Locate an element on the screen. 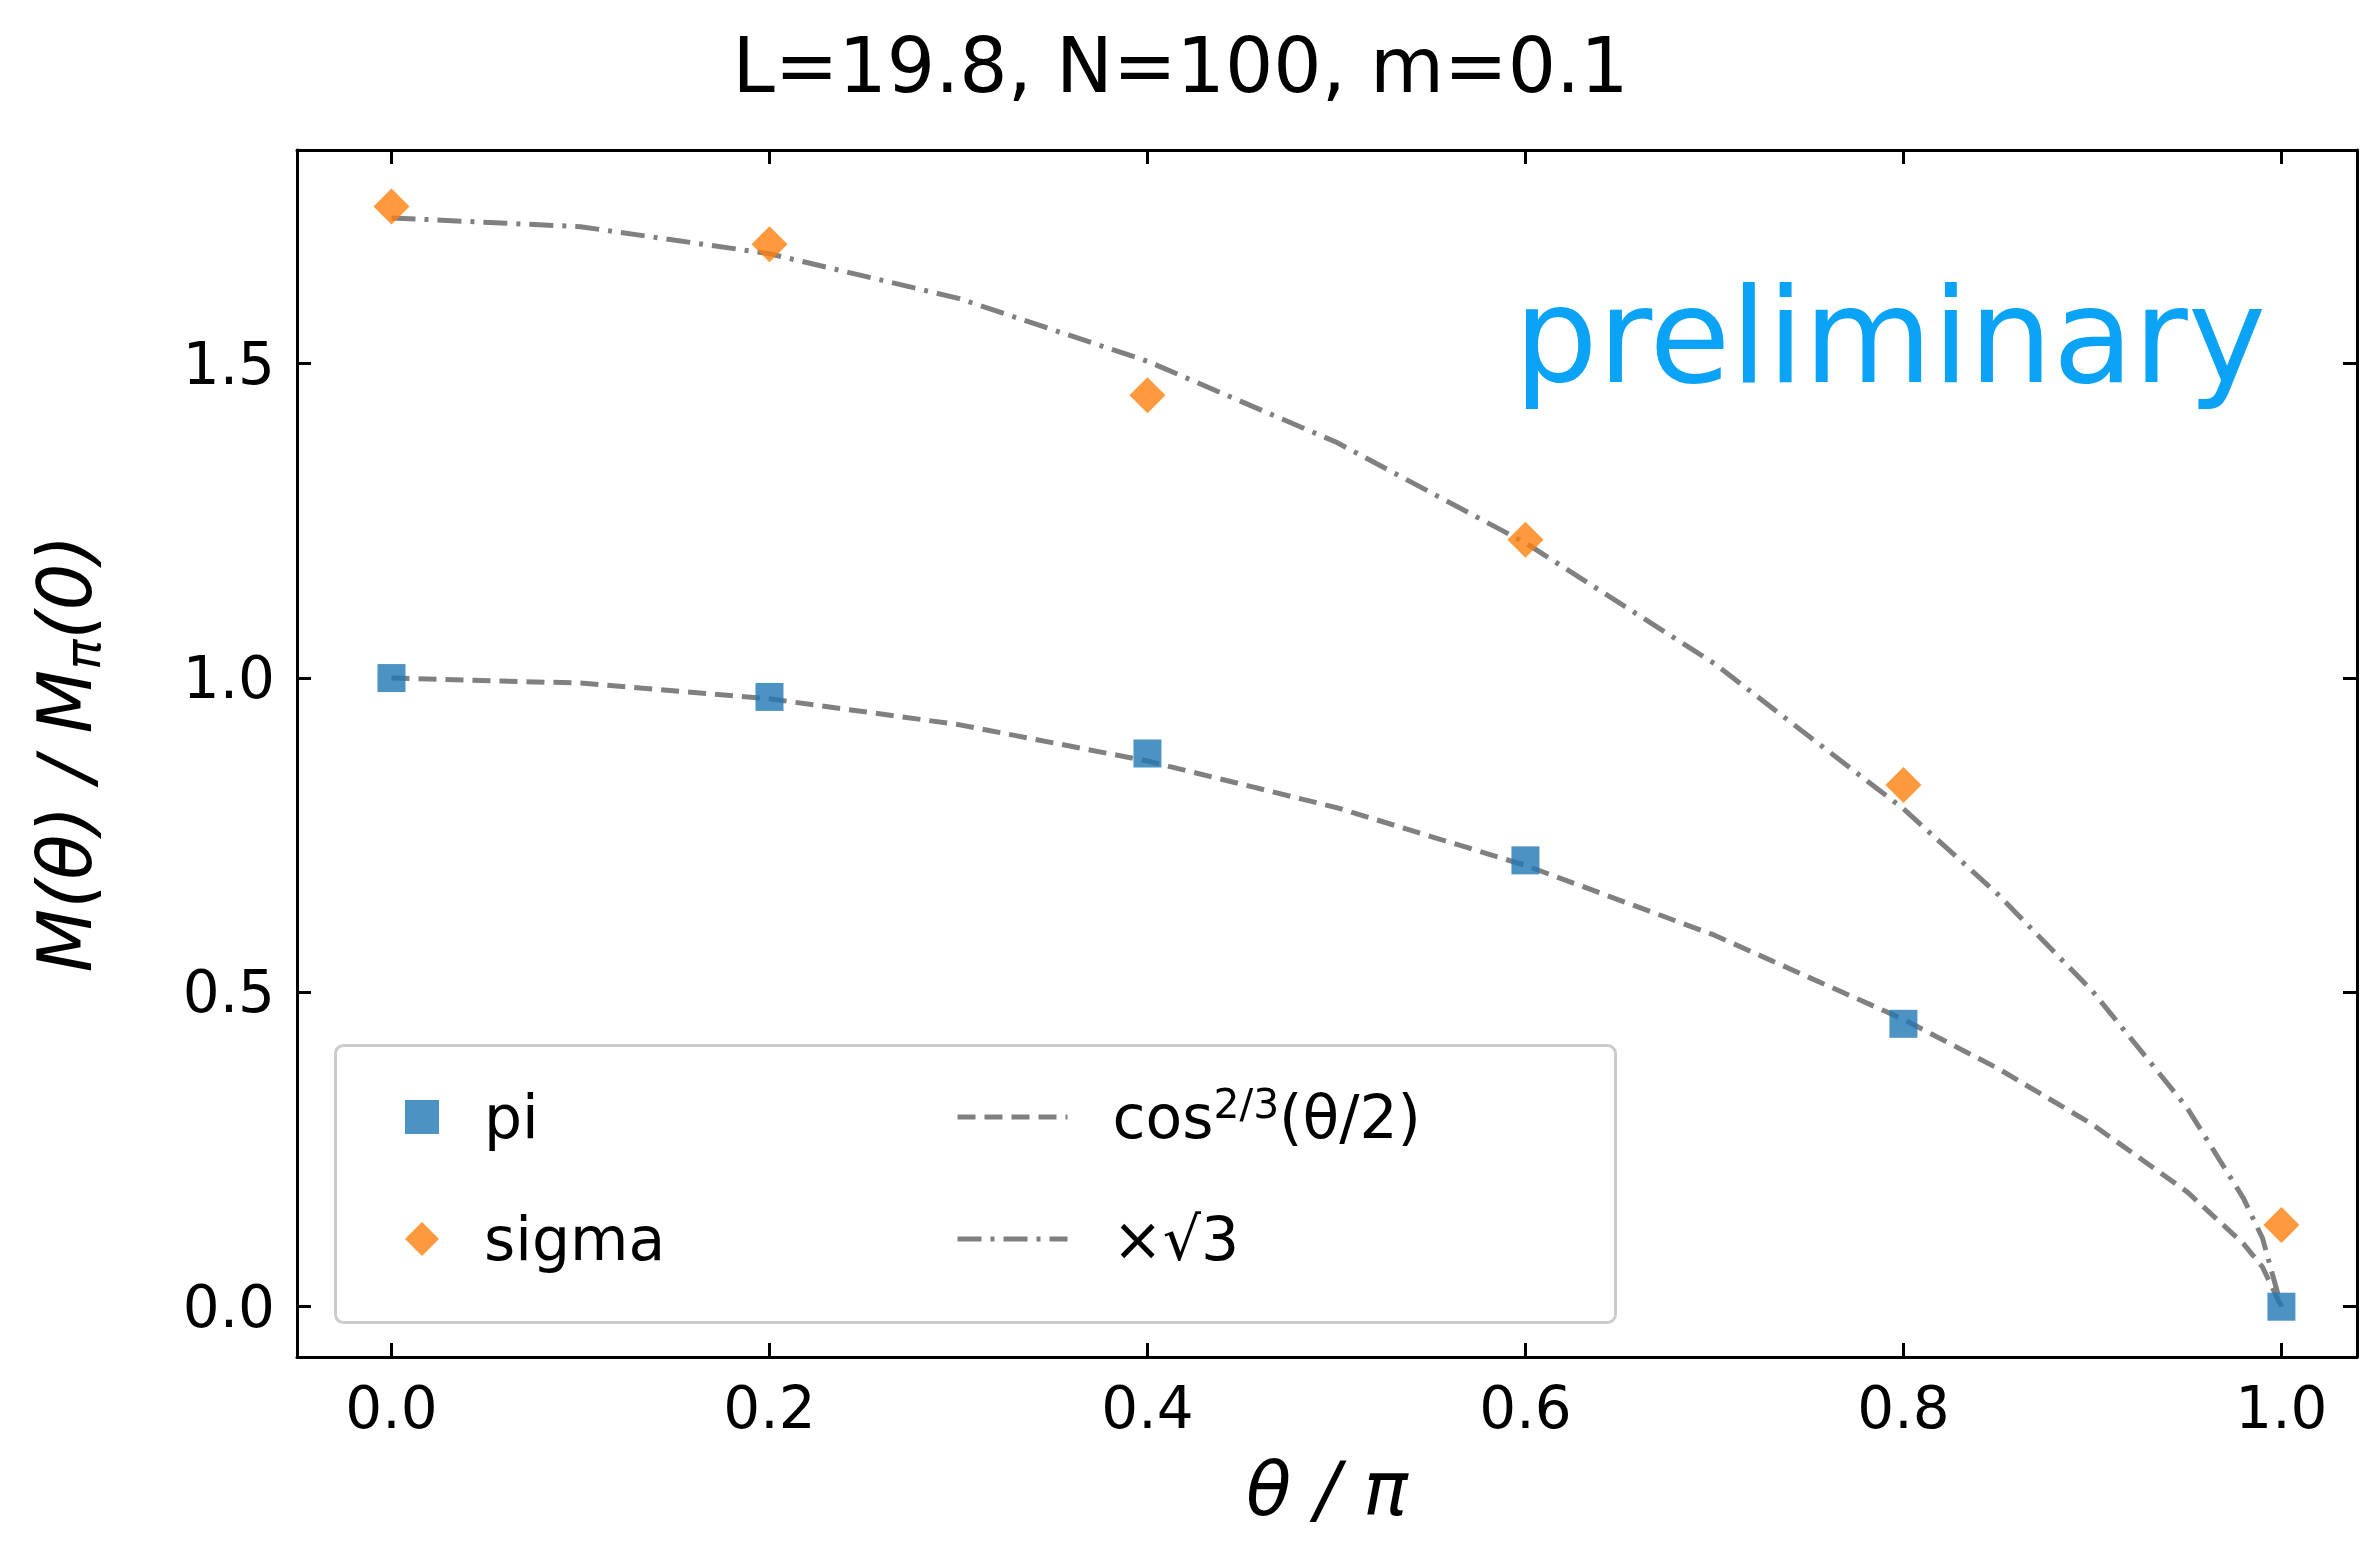 The height and width of the screenshot is (1559, 2361). x-tick-label: 0.6 is located at coordinates (1525, 1408).